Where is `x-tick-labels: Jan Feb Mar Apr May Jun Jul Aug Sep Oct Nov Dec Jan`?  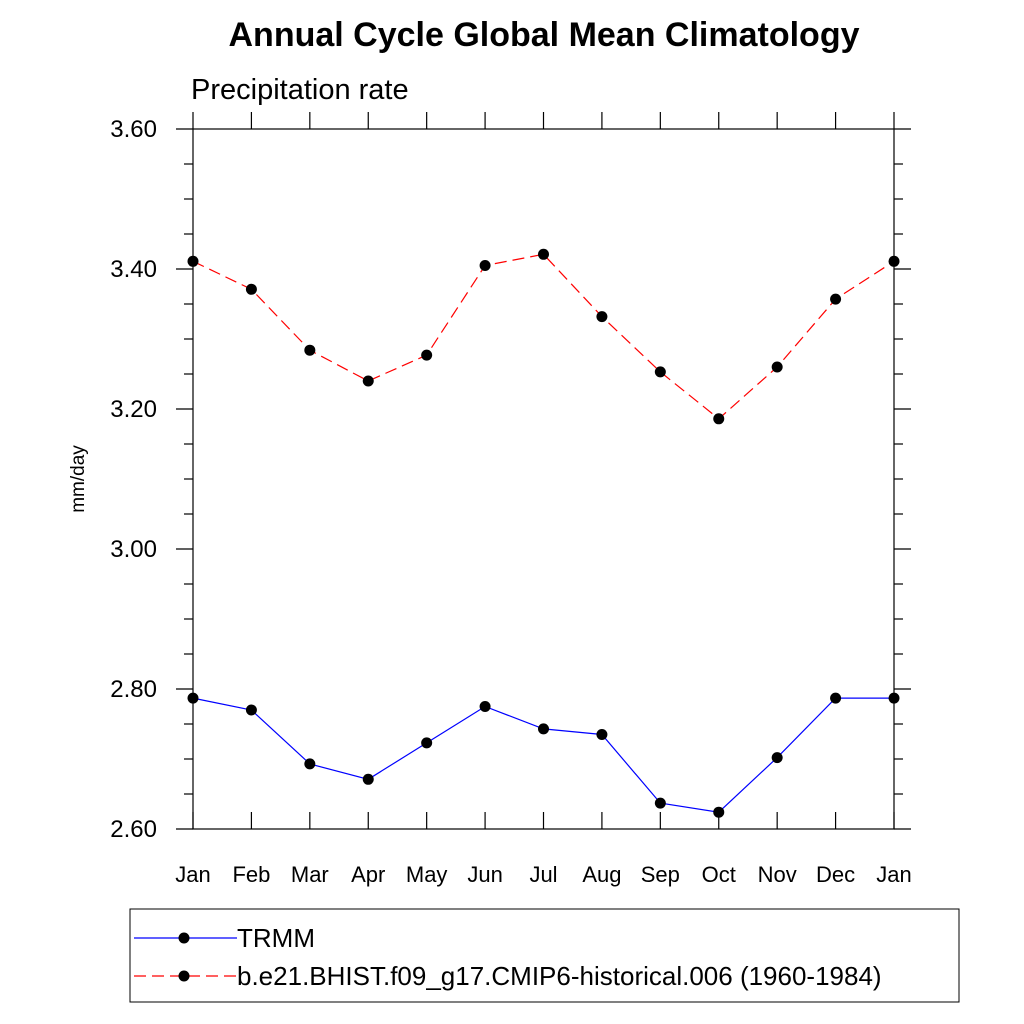 x-tick-labels: Jan Feb Mar Apr May Jun Jul Aug Sep Oct Nov Dec Jan is located at coordinates (543, 874).